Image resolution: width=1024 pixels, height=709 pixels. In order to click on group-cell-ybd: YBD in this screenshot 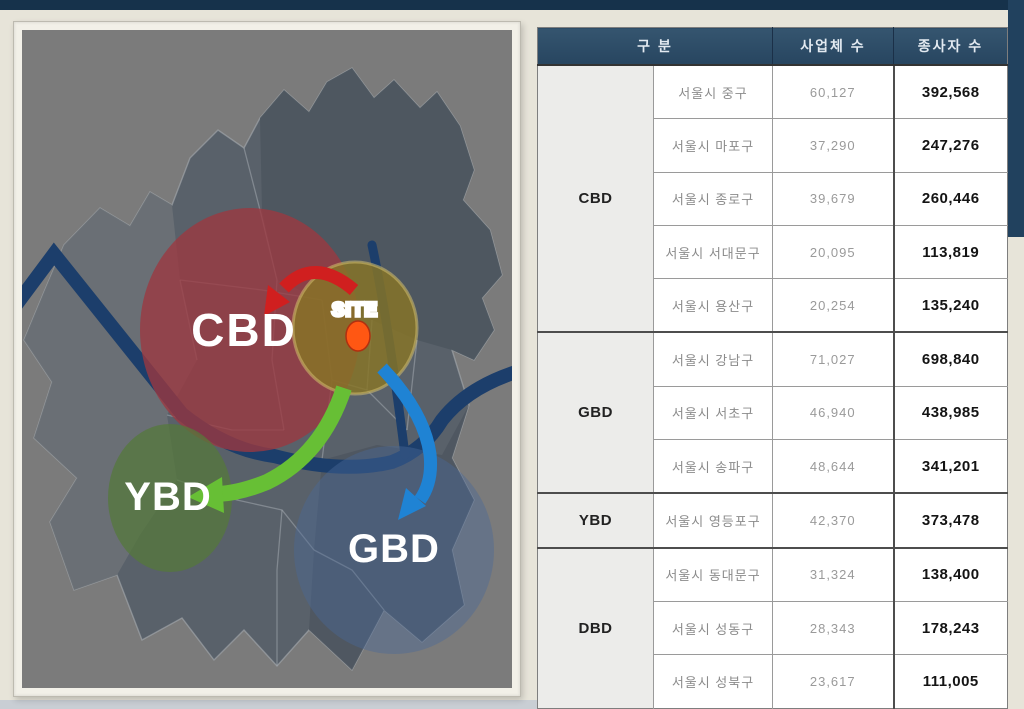, I will do `click(595, 520)`.